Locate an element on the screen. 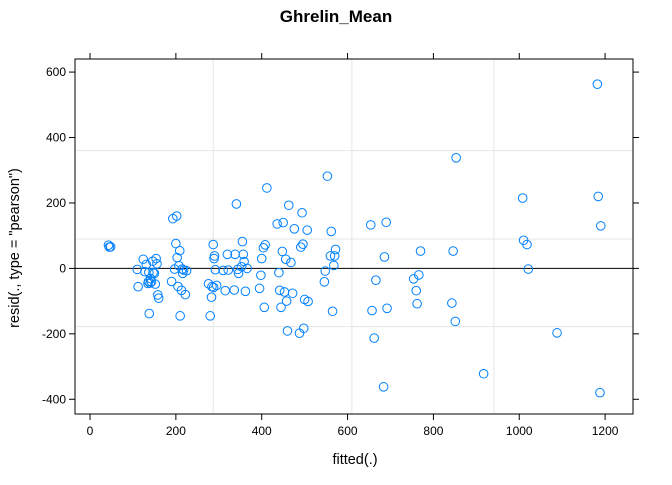 This screenshot has height=485, width=672. x-tick-label: 1200 is located at coordinates (605, 431).